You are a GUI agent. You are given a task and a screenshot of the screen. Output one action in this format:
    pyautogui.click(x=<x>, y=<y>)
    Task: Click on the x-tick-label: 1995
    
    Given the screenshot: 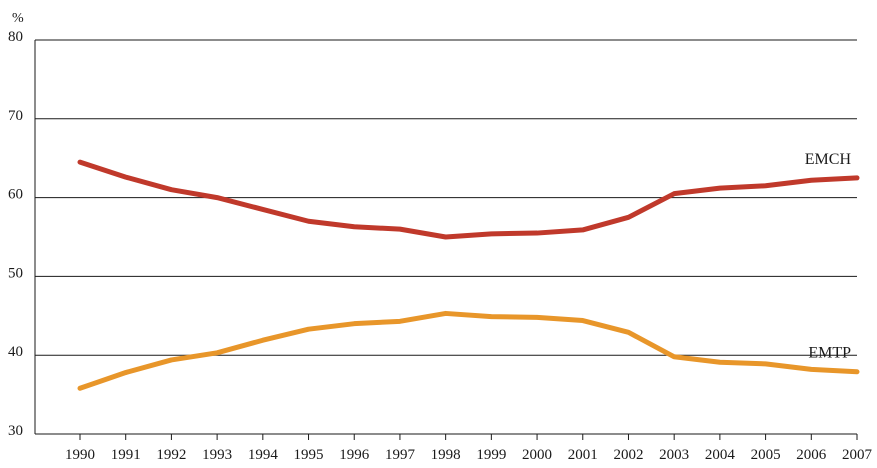 What is the action you would take?
    pyautogui.click(x=309, y=455)
    